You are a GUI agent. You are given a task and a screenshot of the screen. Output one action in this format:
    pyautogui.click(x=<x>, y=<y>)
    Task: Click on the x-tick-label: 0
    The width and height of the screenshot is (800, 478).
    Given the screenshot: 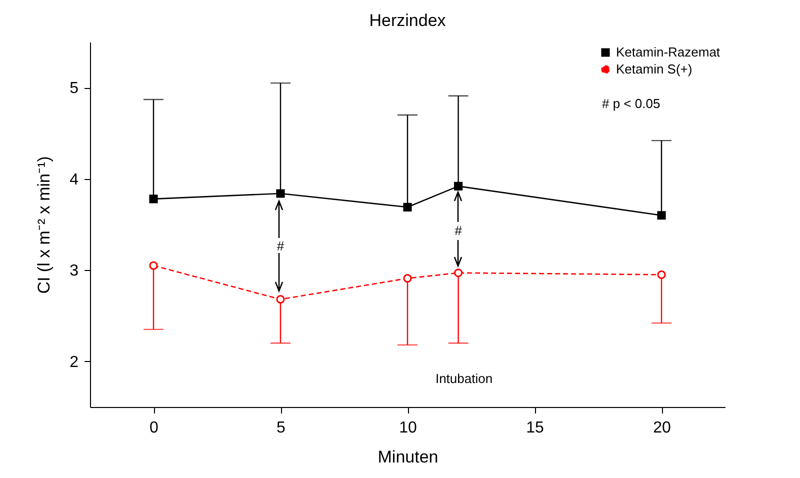 What is the action you would take?
    pyautogui.click(x=154, y=428)
    